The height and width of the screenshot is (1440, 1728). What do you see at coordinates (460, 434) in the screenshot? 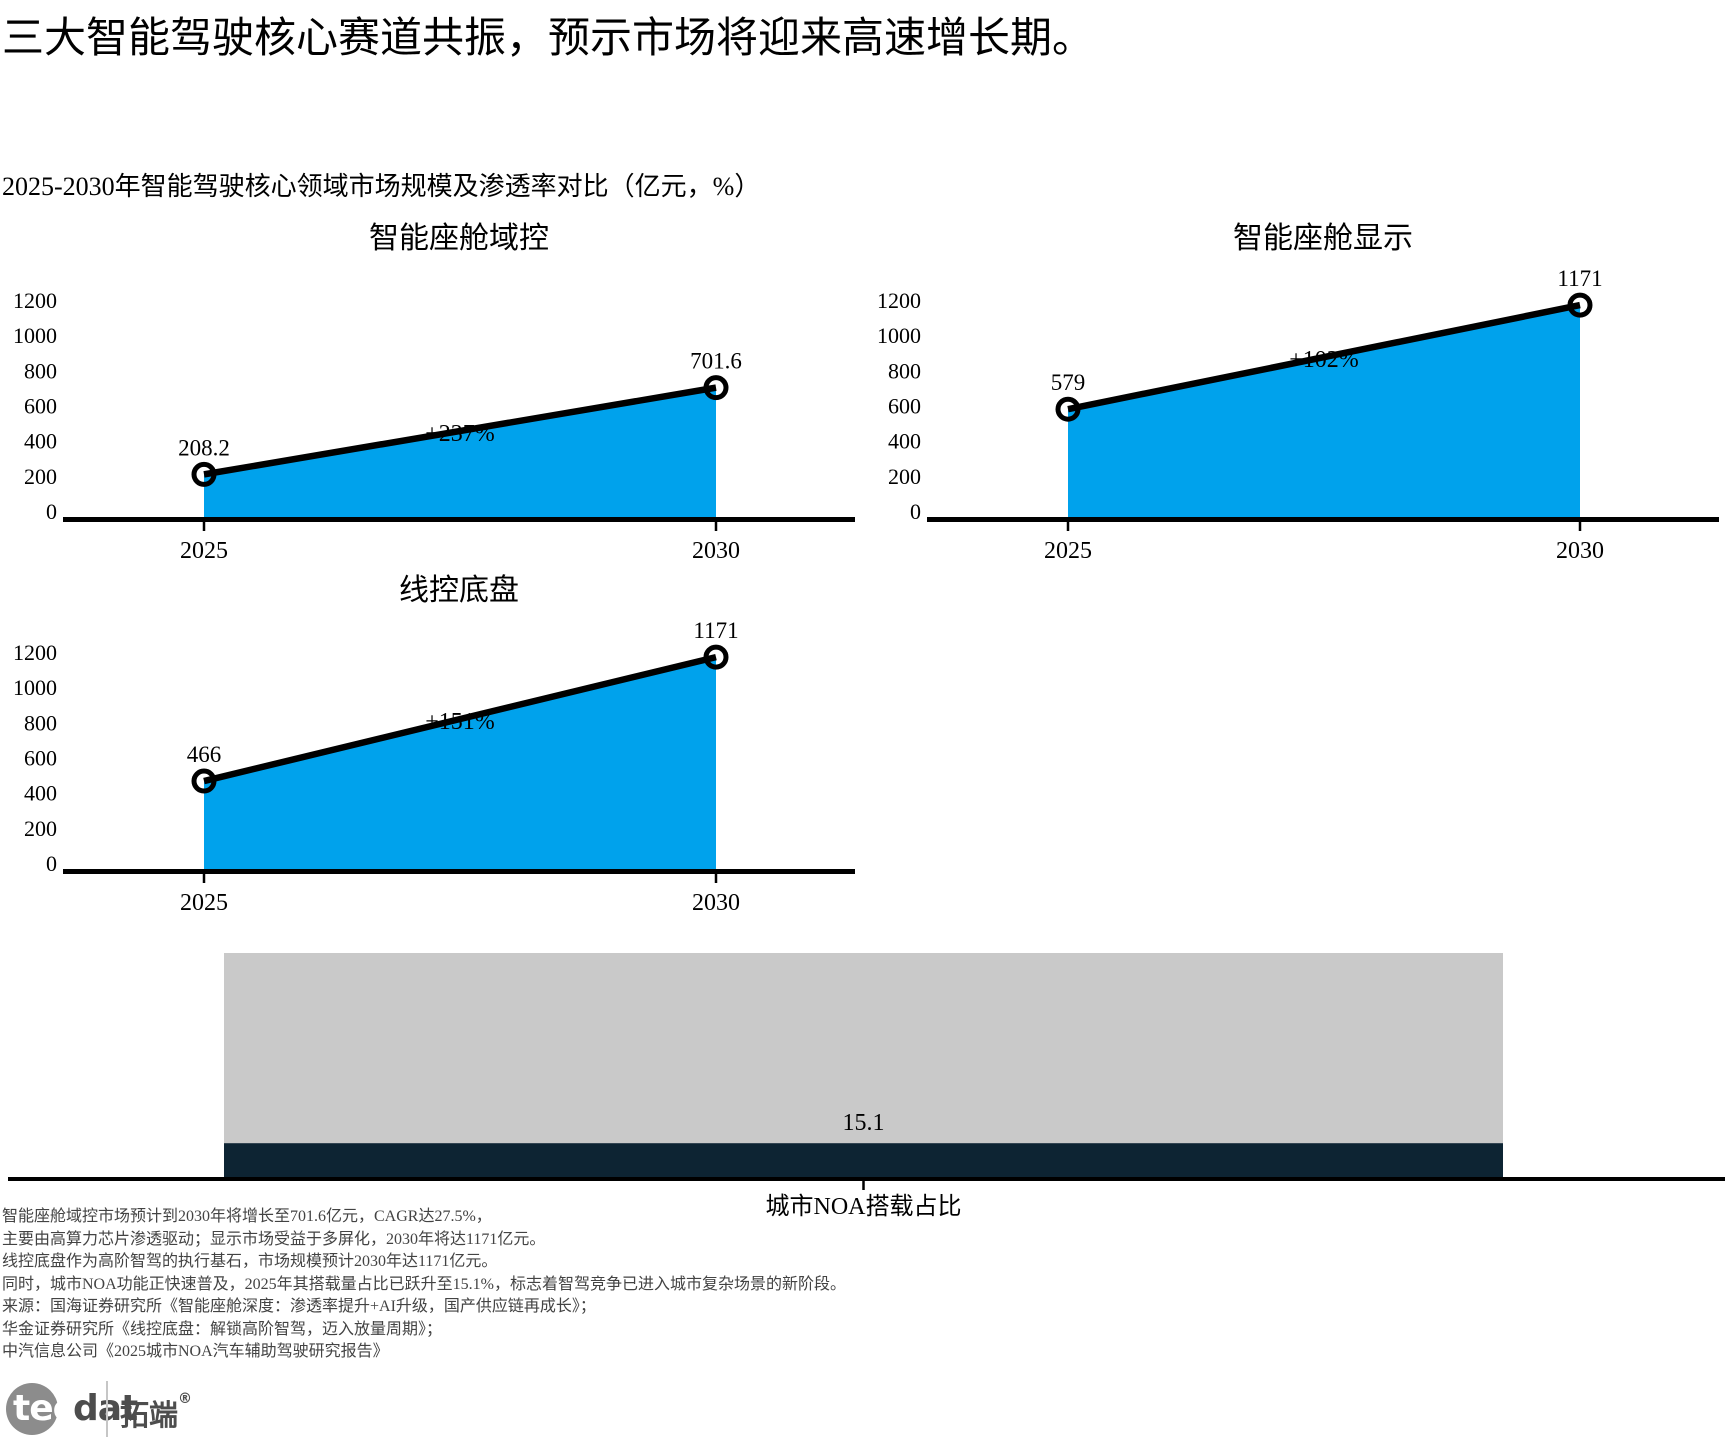
I see `growth-label: +237%` at bounding box center [460, 434].